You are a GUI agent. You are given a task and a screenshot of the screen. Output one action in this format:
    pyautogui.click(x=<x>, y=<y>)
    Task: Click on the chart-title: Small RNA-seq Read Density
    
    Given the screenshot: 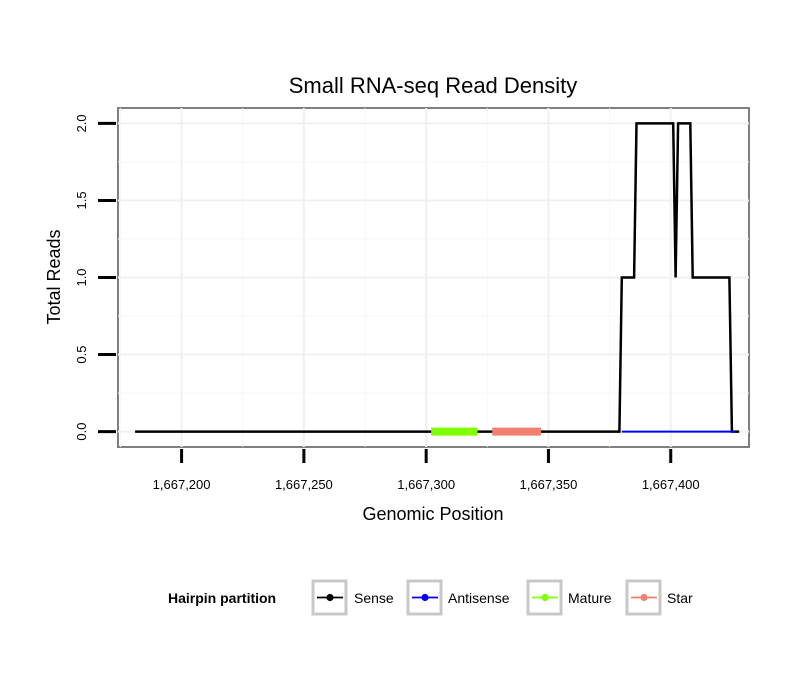 What is the action you would take?
    pyautogui.click(x=433, y=85)
    